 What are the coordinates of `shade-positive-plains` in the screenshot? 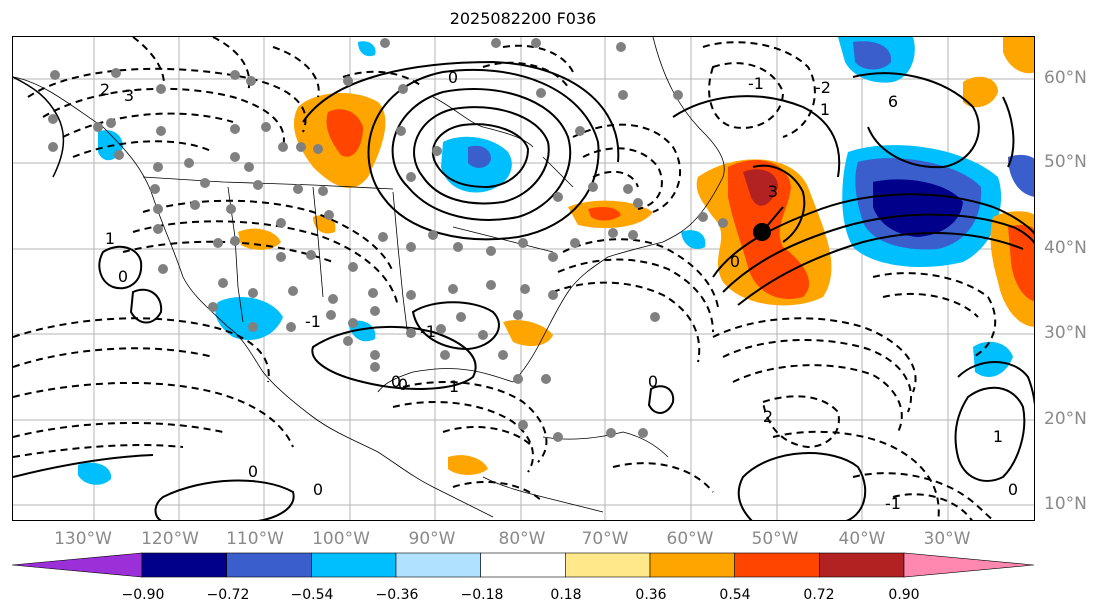 It's located at (259, 239).